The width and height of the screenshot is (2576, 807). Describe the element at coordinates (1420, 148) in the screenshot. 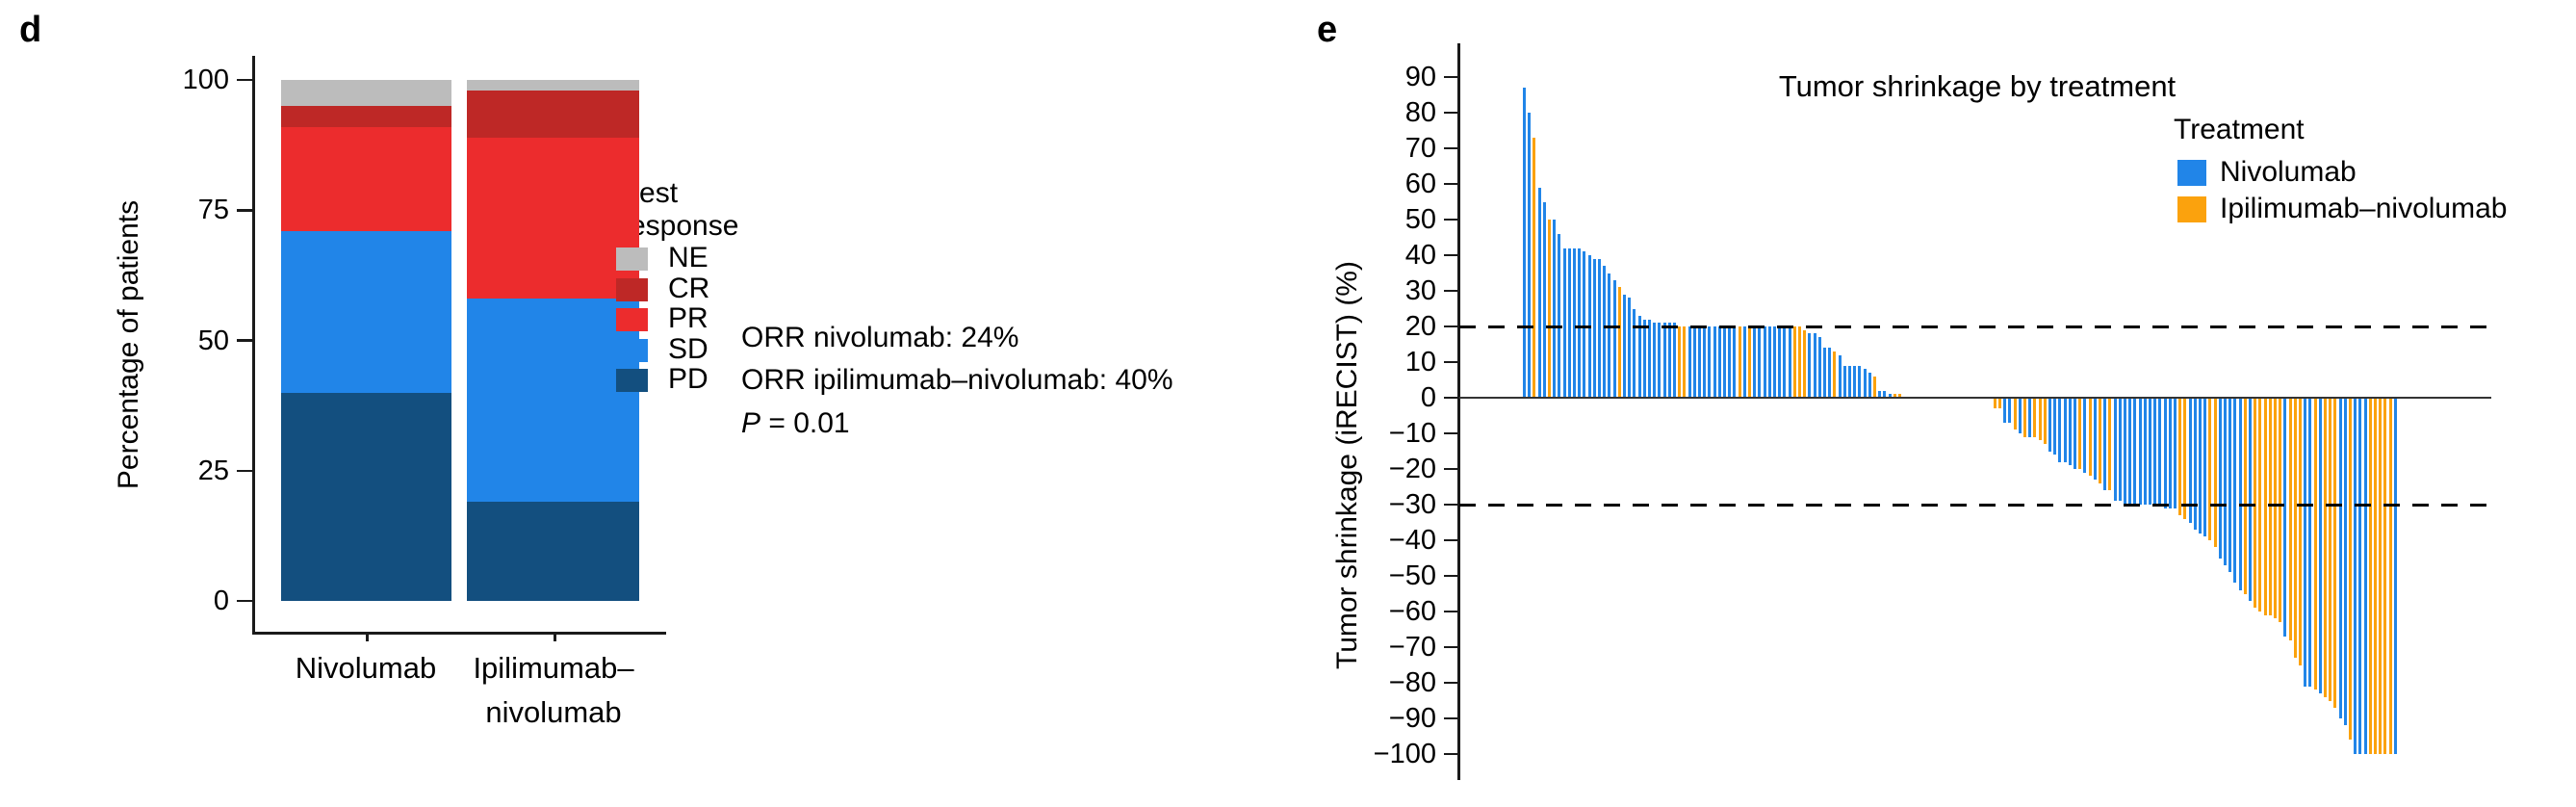

I see `e-y-tick-label: 70` at that location.